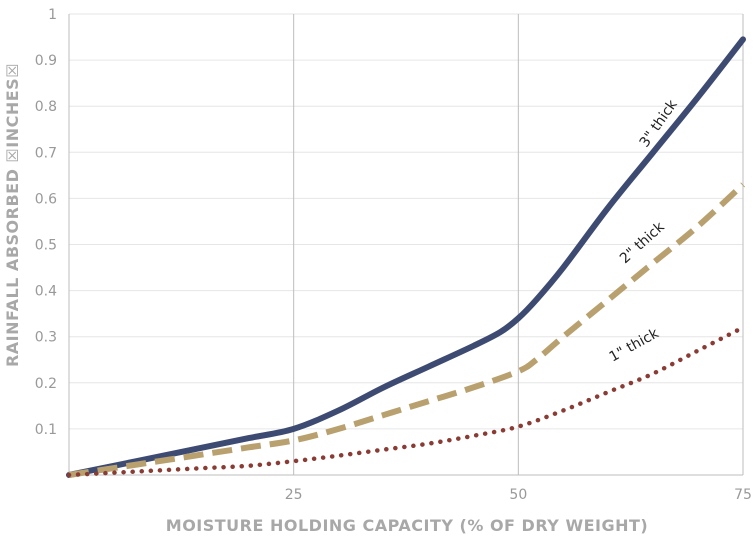 This screenshot has height=538, width=755. I want to click on x-tick-label: 75, so click(743, 495).